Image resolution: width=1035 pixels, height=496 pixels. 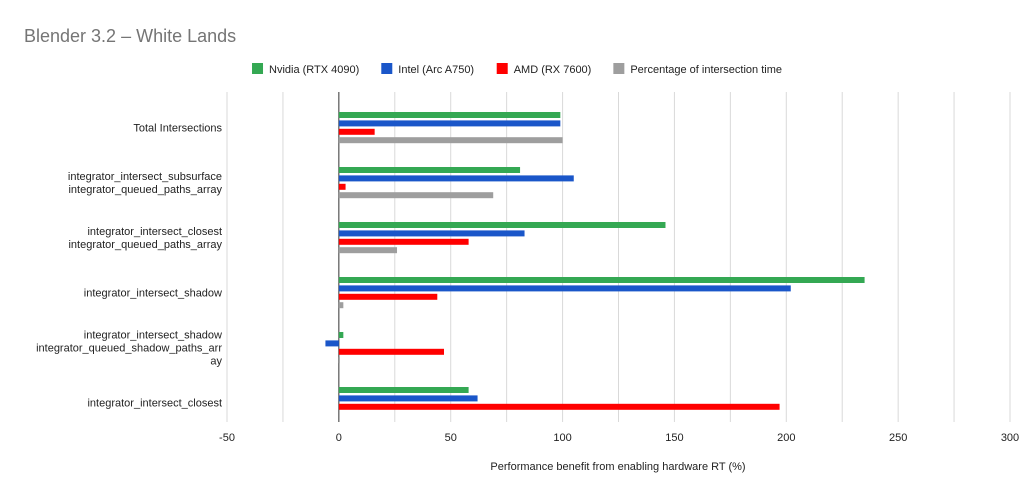 What do you see at coordinates (553, 70) in the screenshot?
I see `legend-label-2: AMD (RX 7600)` at bounding box center [553, 70].